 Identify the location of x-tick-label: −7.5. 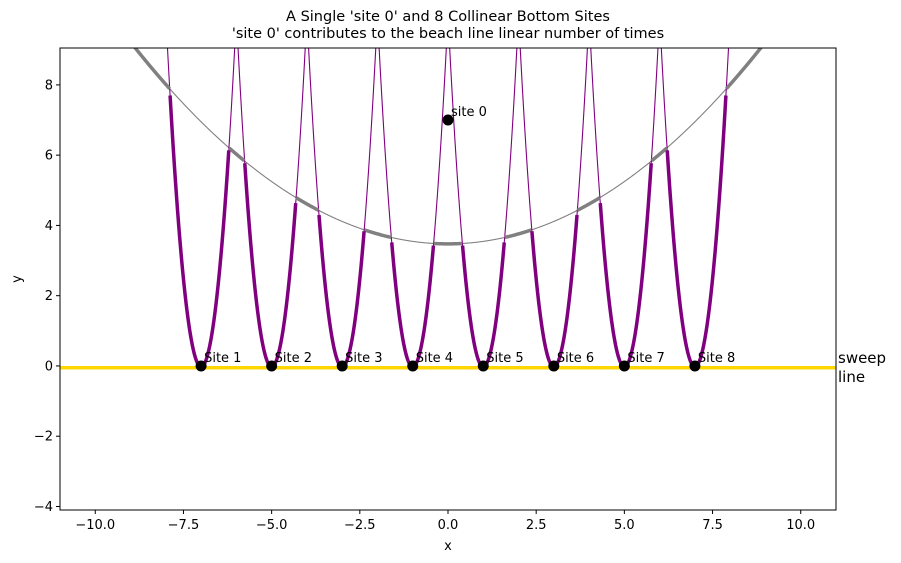
(184, 525).